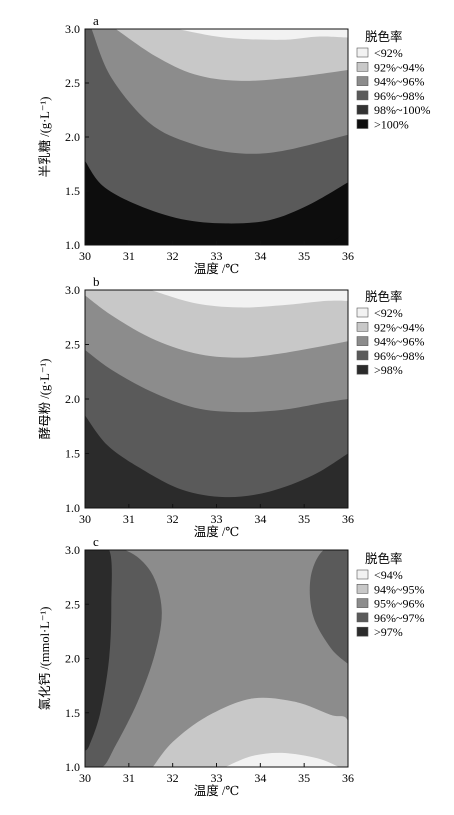  What do you see at coordinates (388, 370) in the screenshot?
I see `legend-entry: >98%` at bounding box center [388, 370].